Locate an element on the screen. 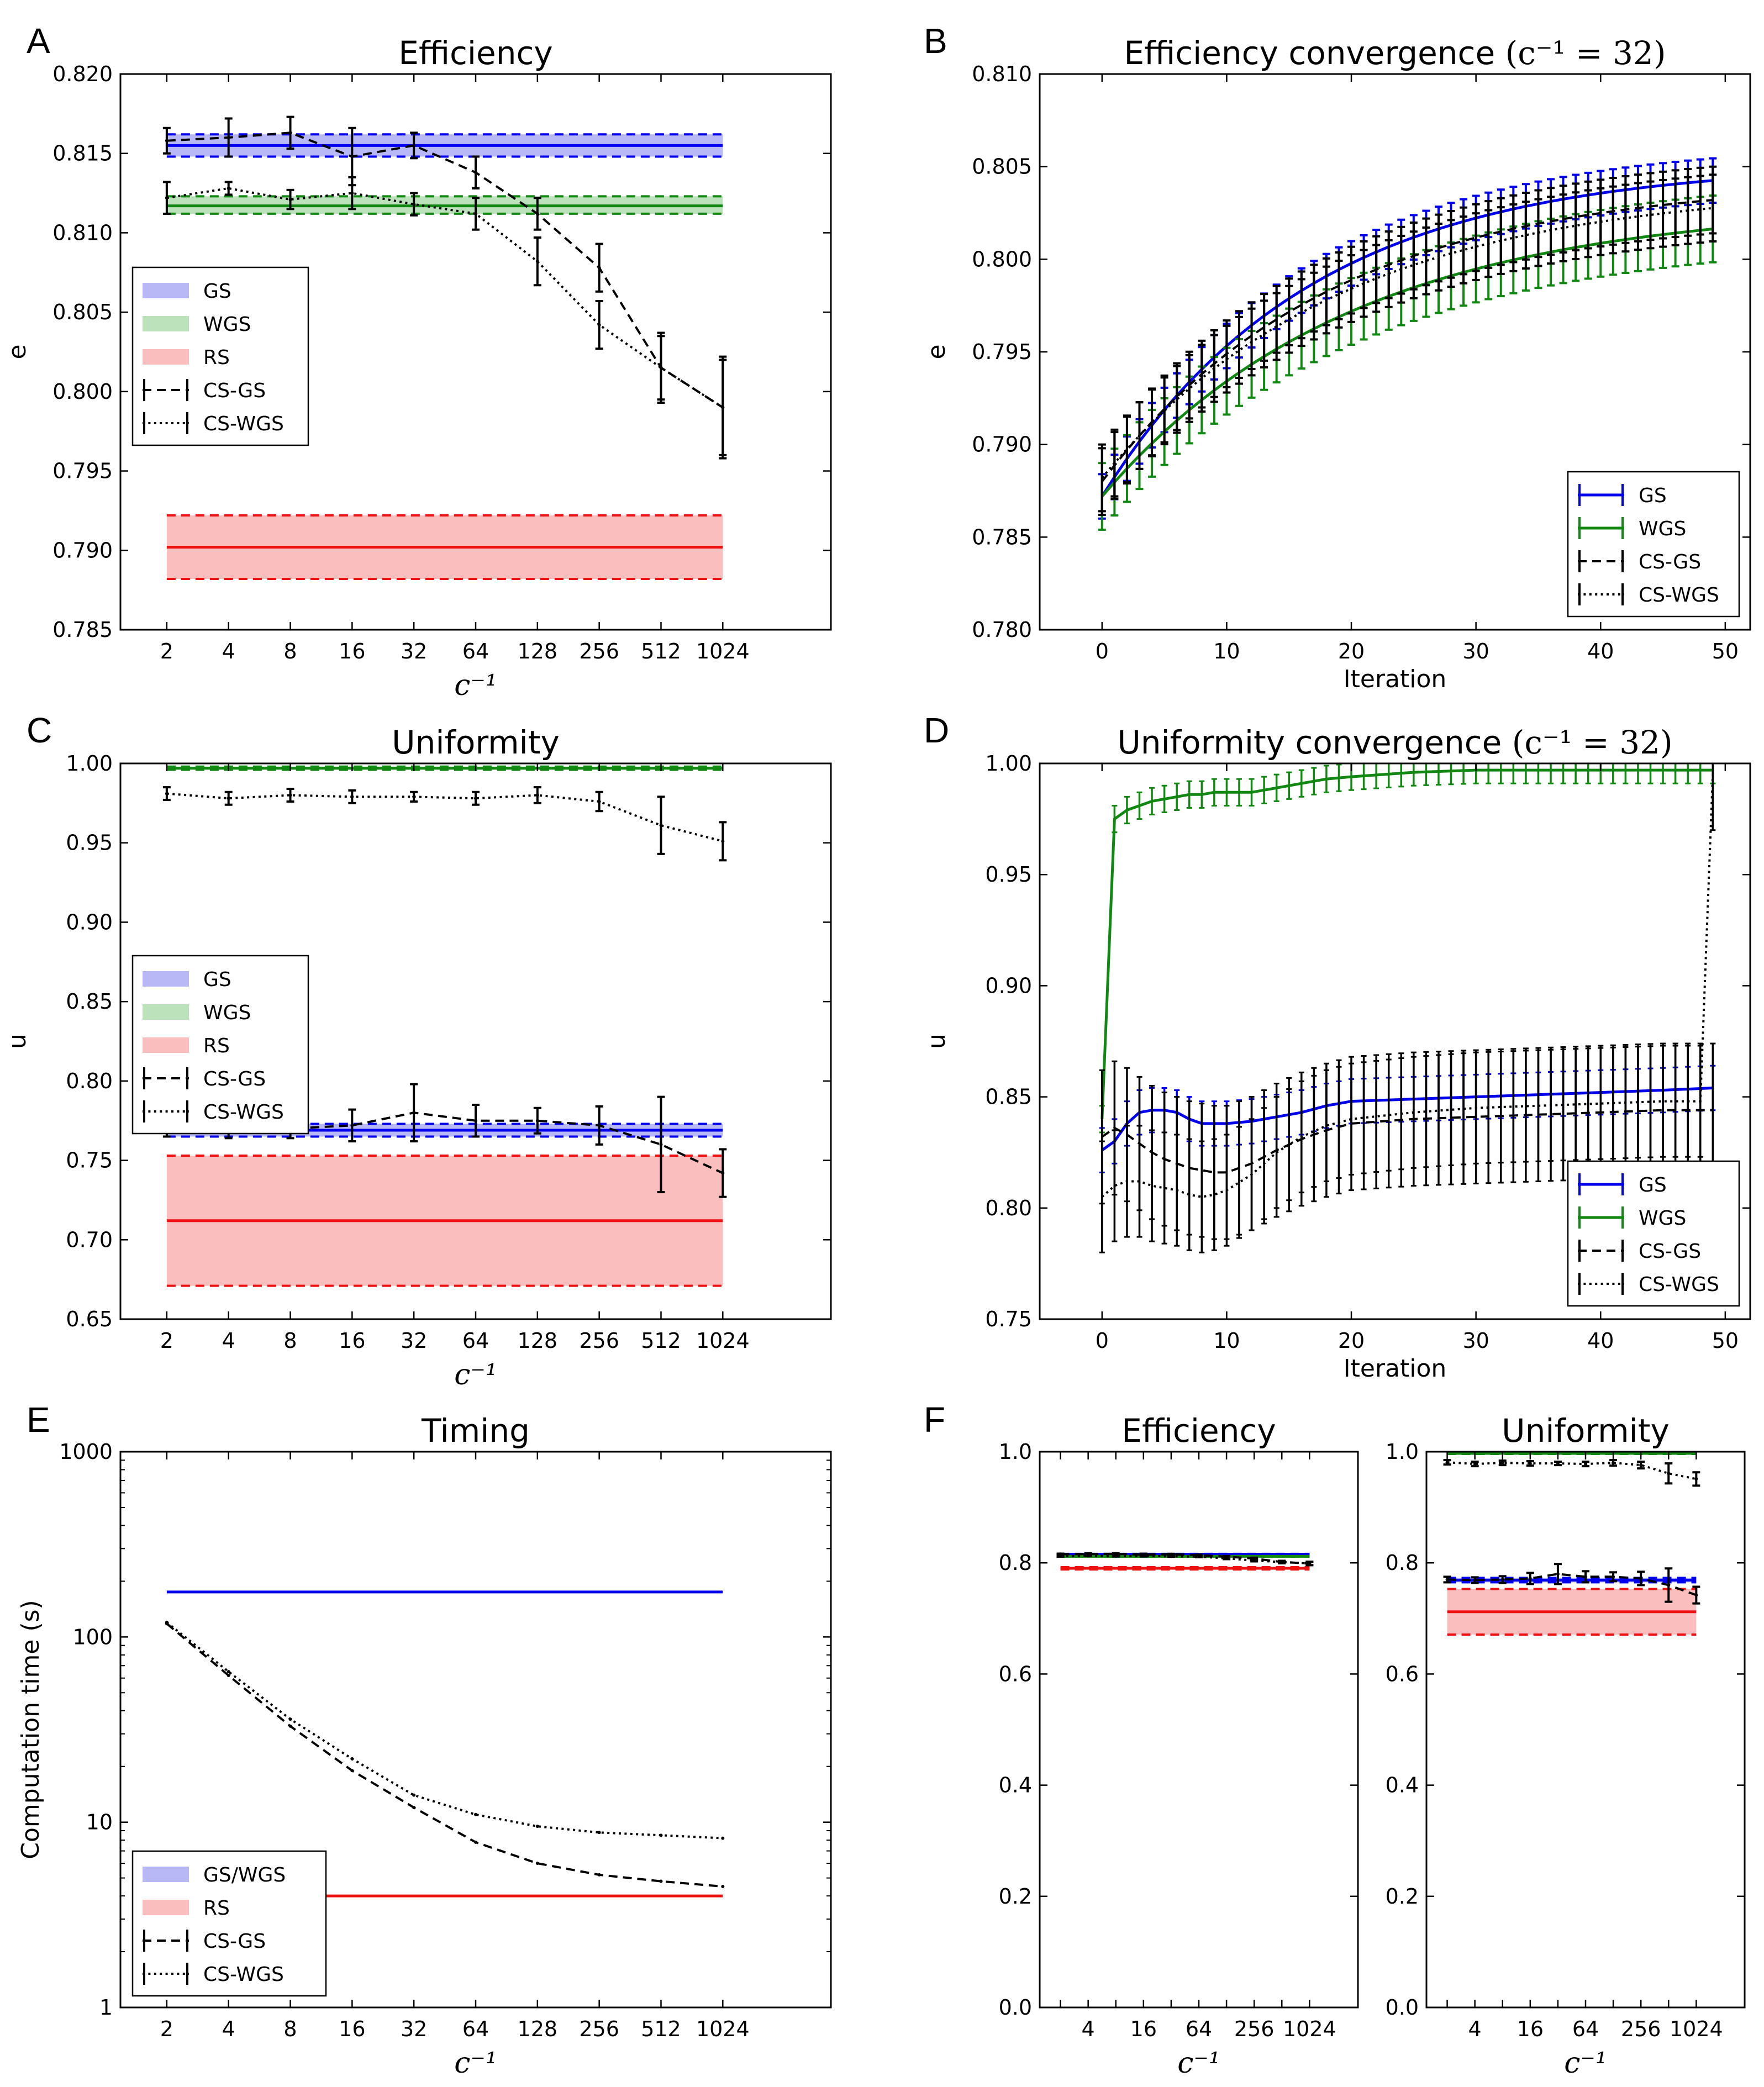  panel-label: D is located at coordinates (936, 730).